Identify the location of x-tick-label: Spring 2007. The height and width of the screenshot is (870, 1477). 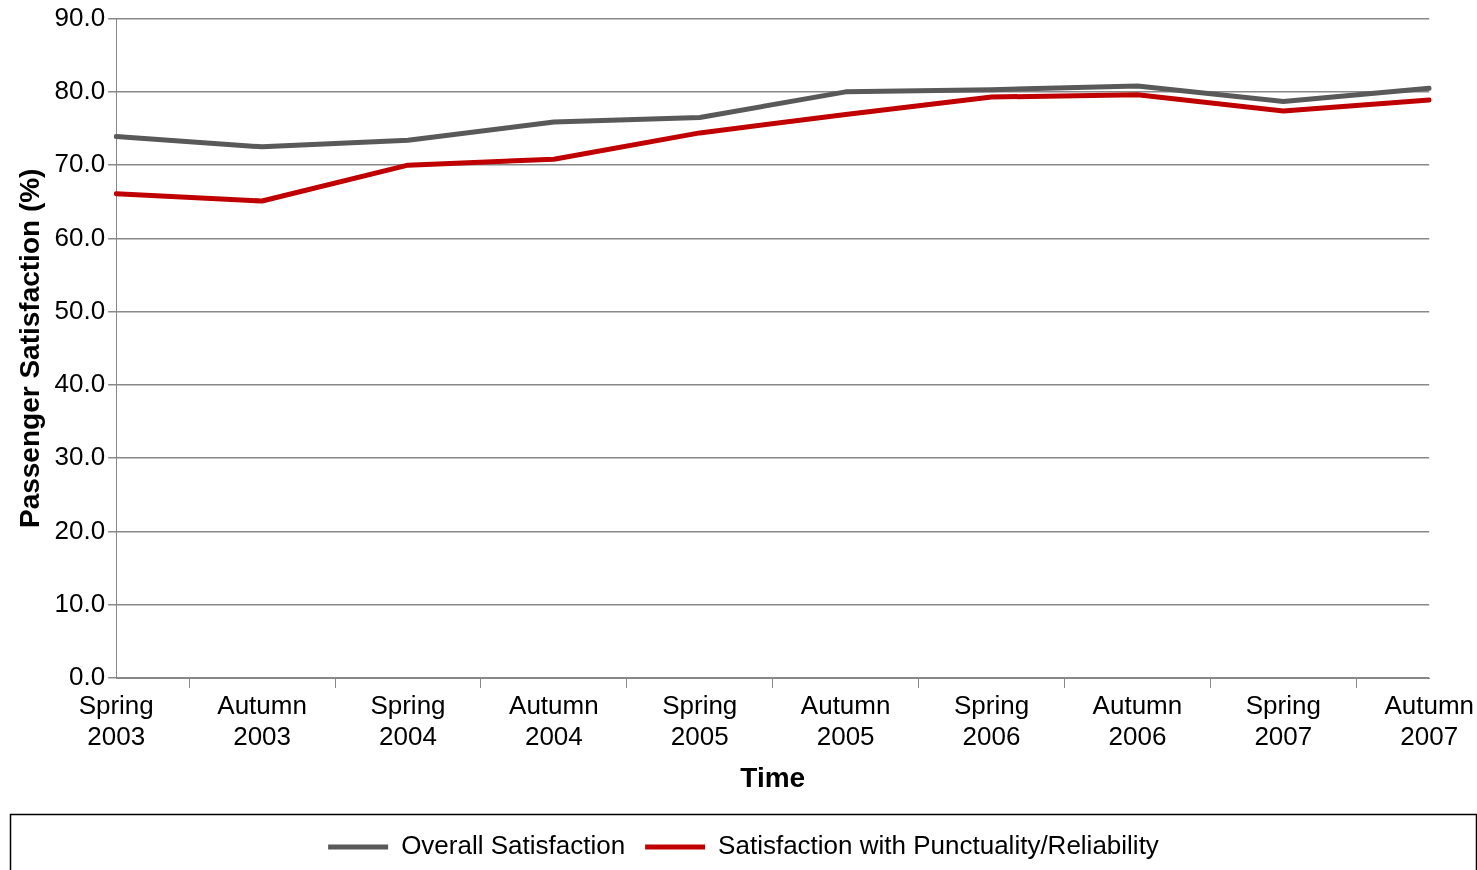
(1283, 720).